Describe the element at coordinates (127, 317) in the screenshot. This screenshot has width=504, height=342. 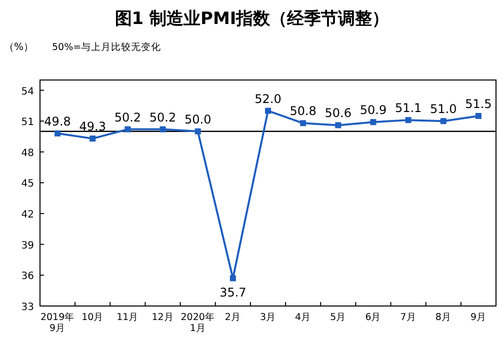
I see `x-tick-label: 11月` at that location.